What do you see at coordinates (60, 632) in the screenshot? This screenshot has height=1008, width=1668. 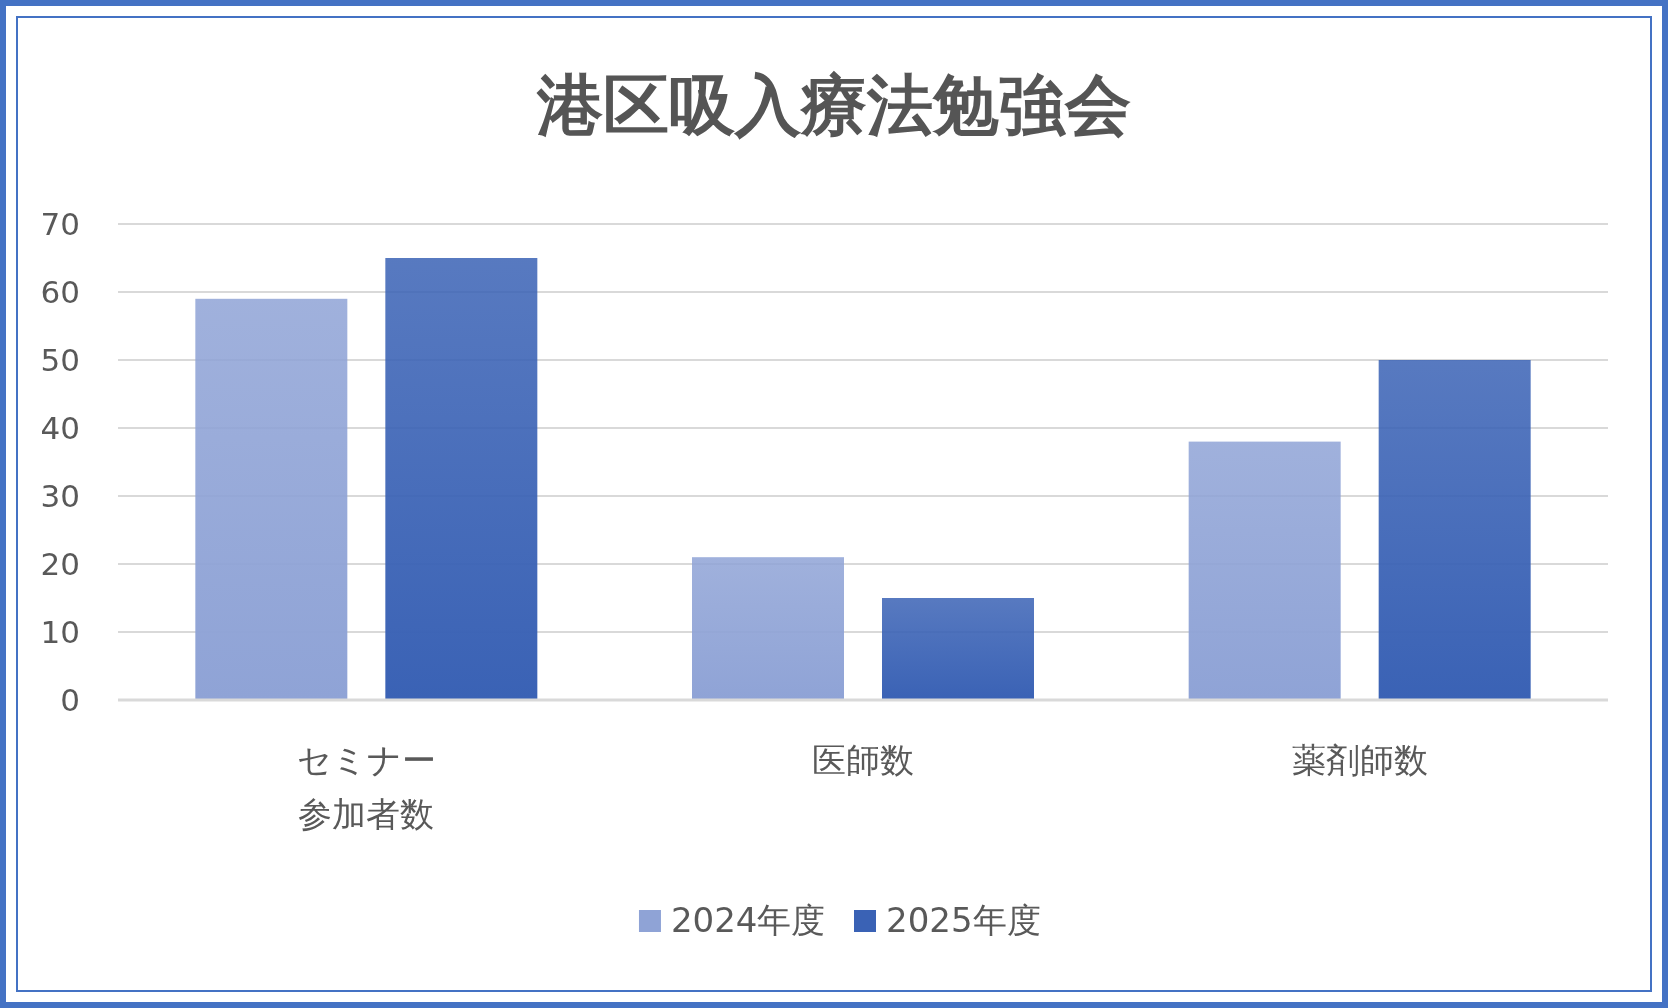 I see `y-tick-label: 10` at bounding box center [60, 632].